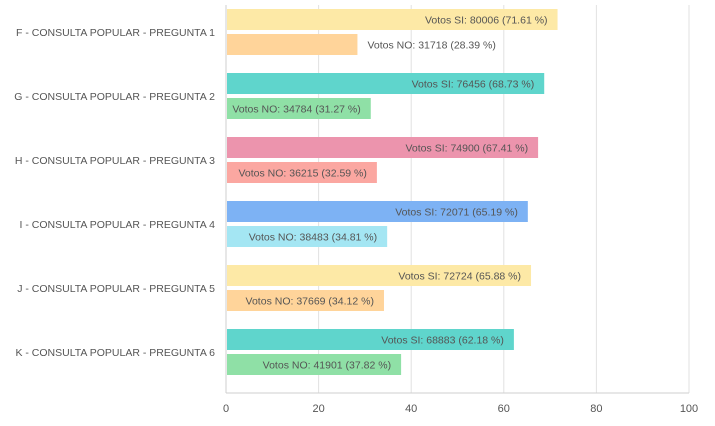  I want to click on category-label: G - CONSULTA POPULAR - PREGUNTA 2, so click(114, 97).